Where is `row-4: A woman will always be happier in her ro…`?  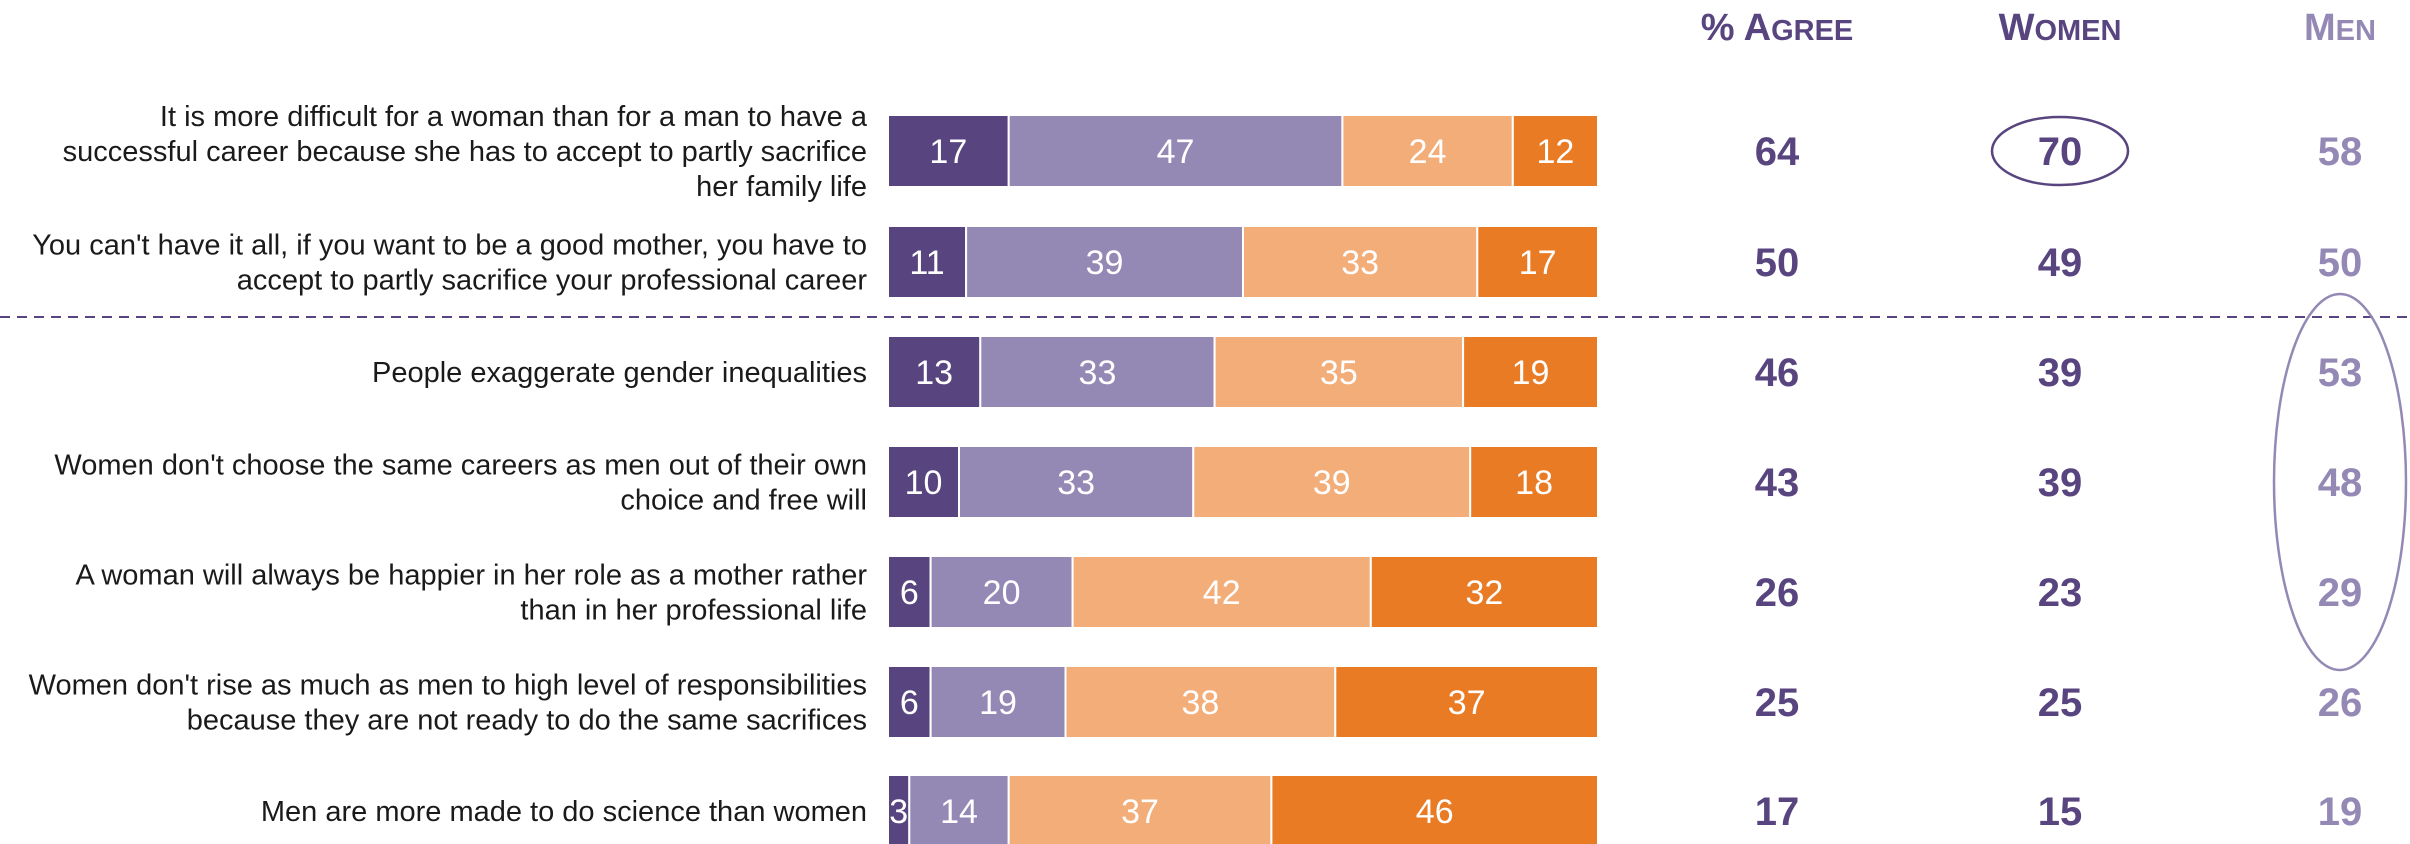
row-4: A woman will always be happier in her ro… is located at coordinates (1219, 592).